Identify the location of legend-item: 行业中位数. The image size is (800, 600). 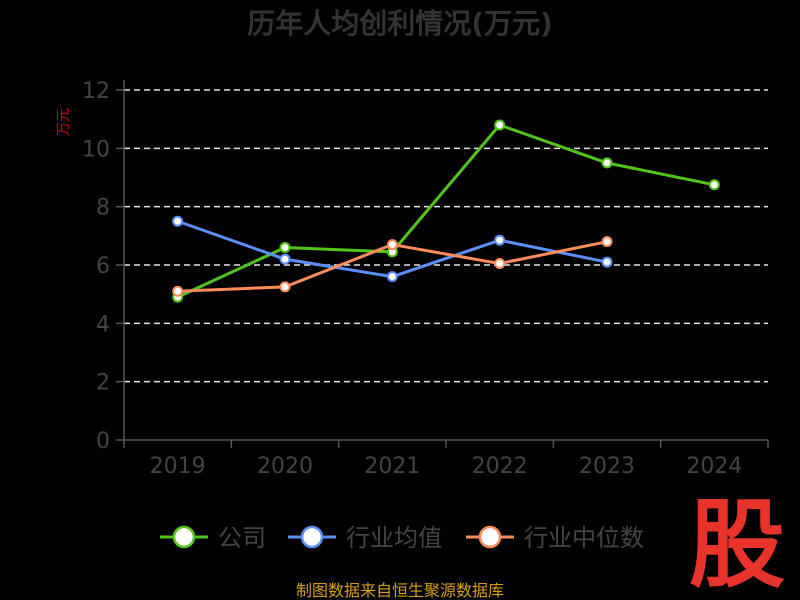
(555, 538).